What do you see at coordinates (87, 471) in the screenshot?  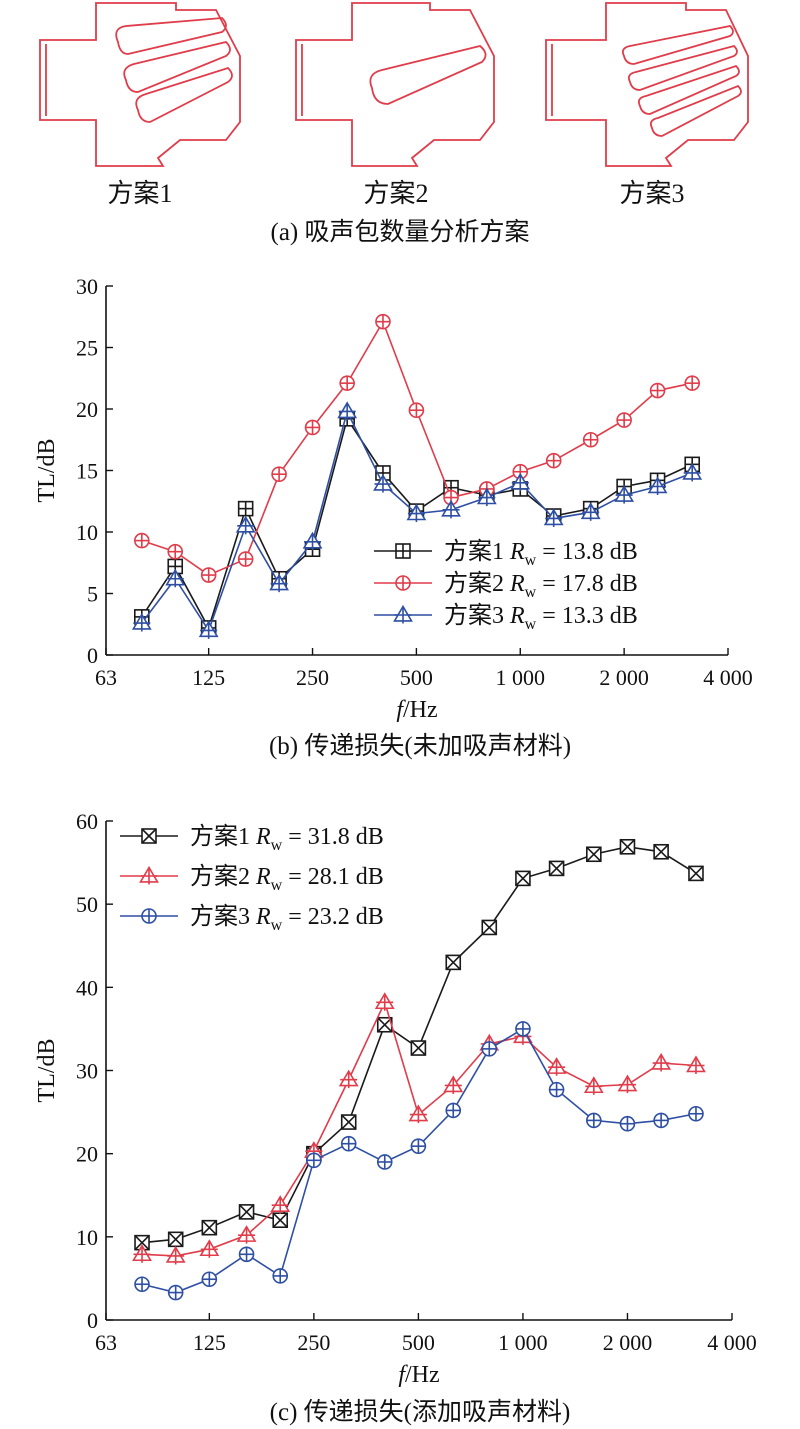 I see `y-tick-label: 15` at bounding box center [87, 471].